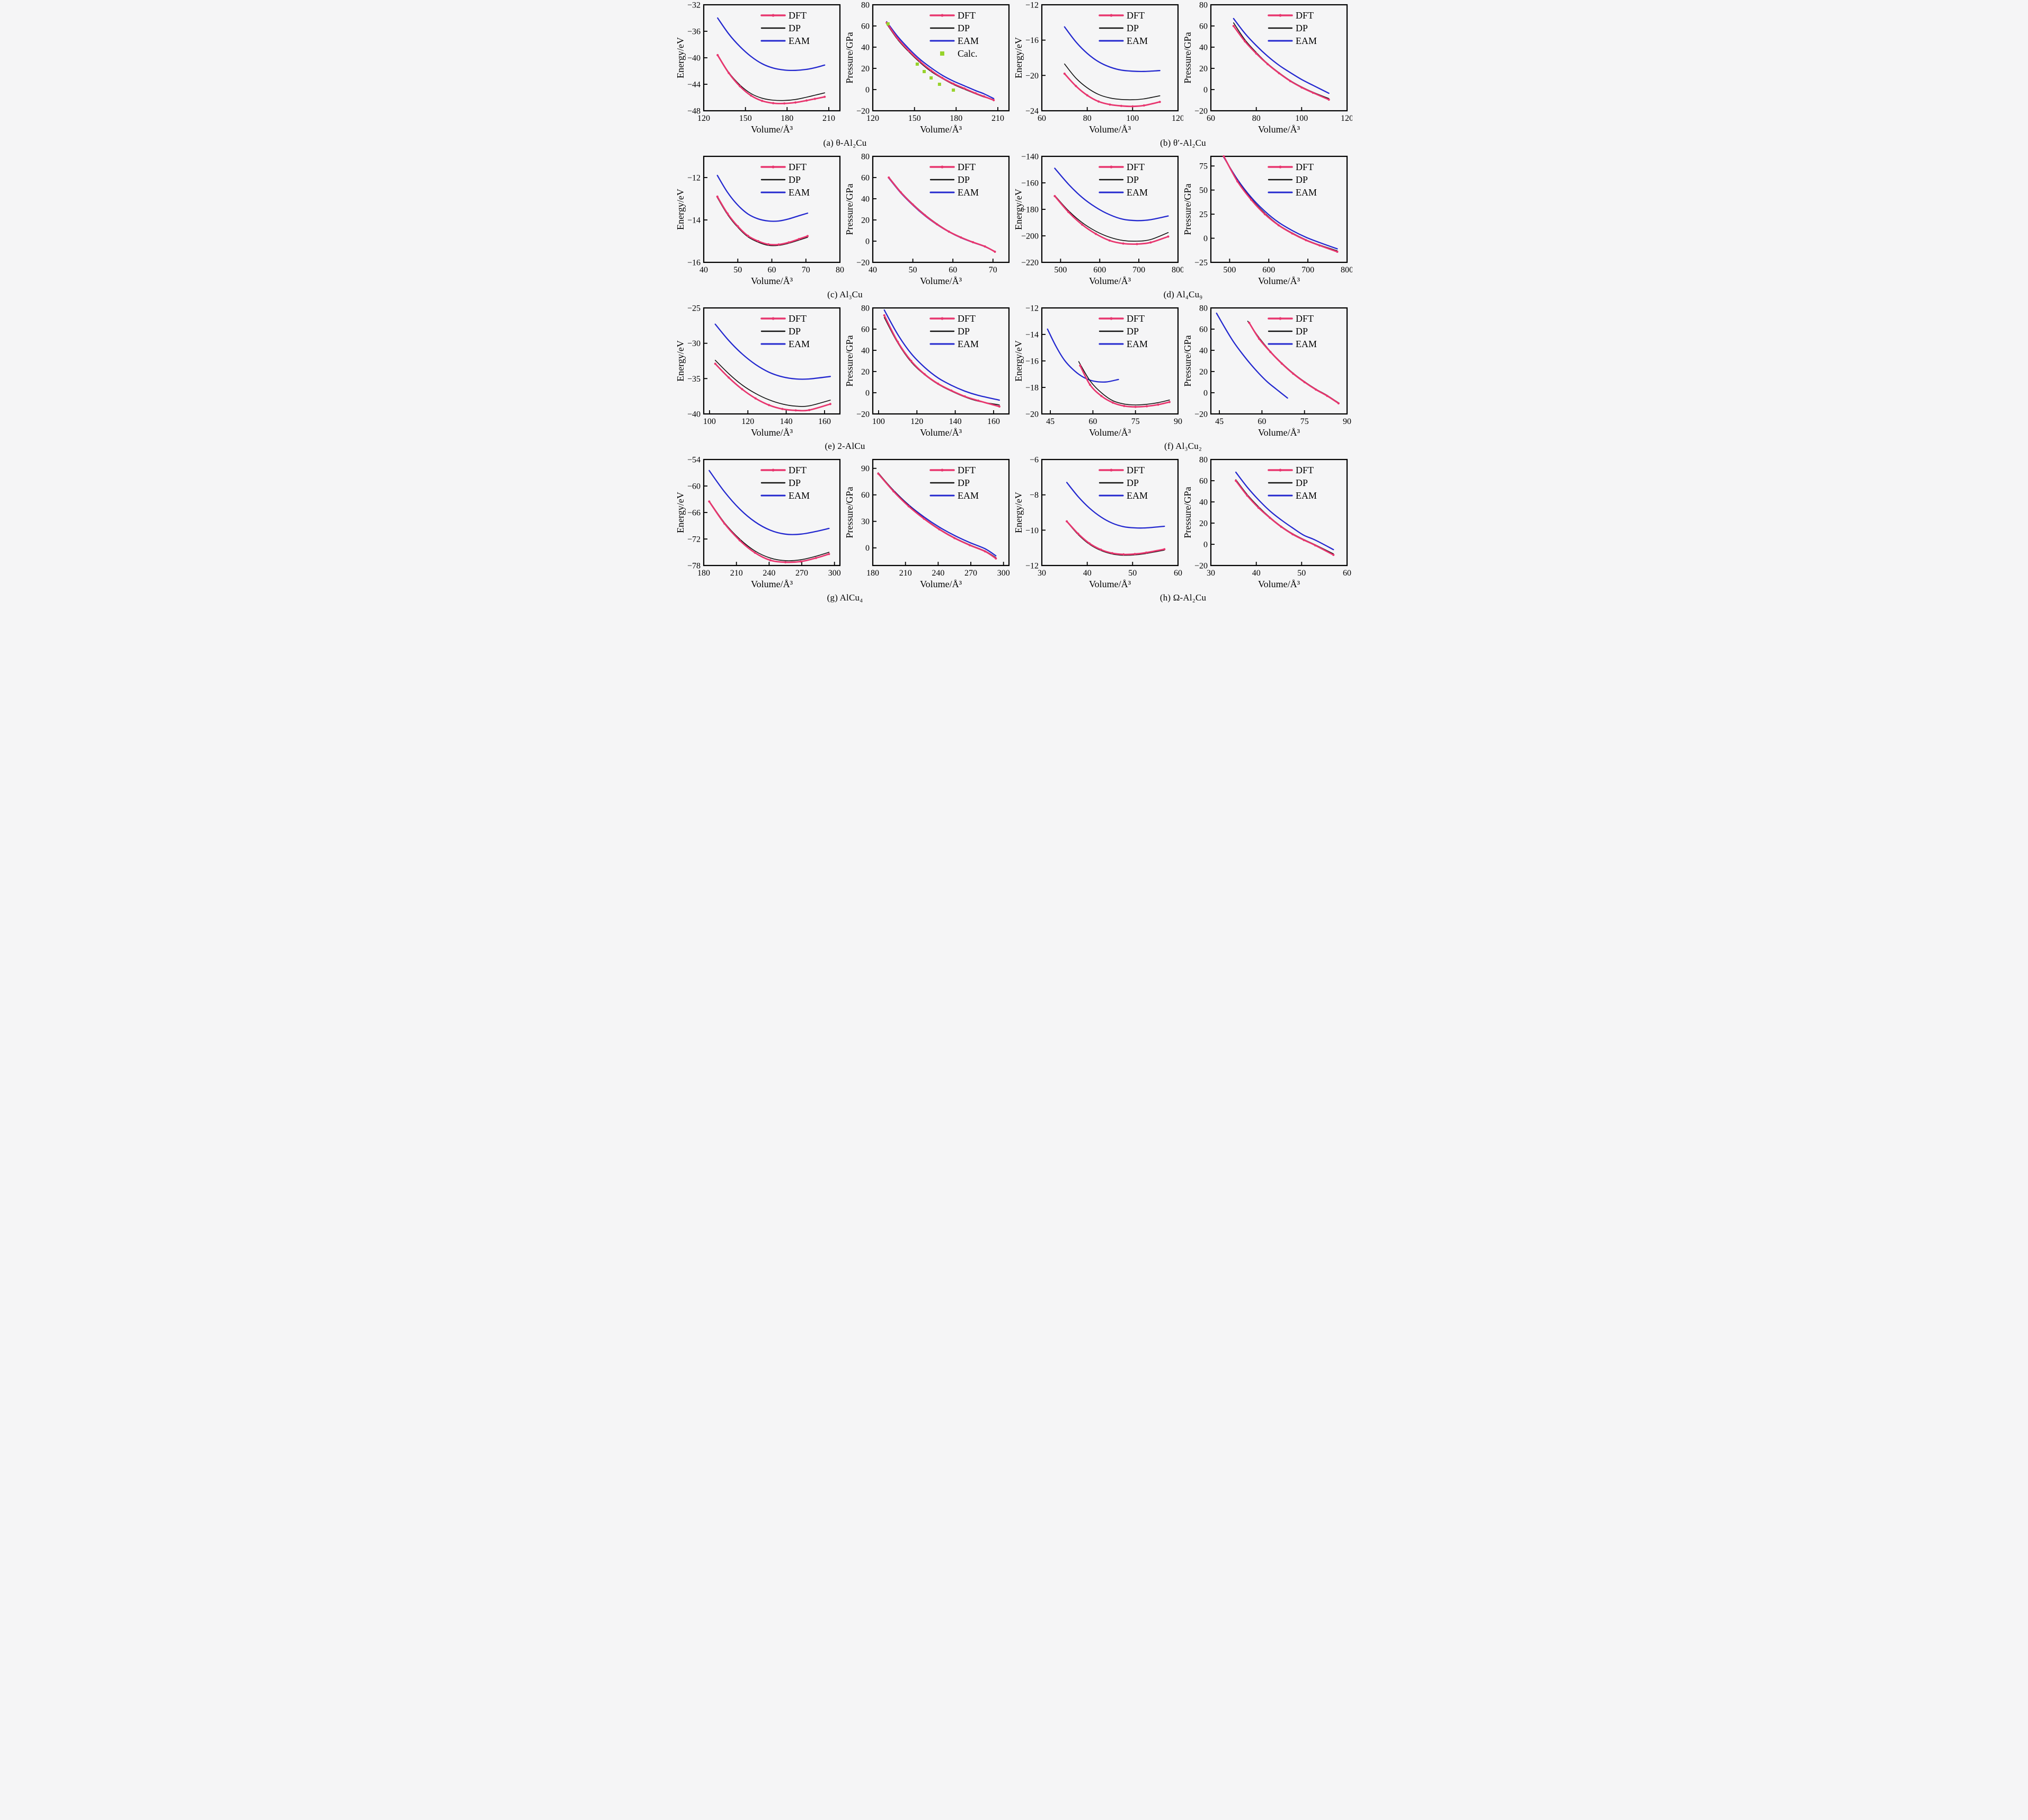 This screenshot has width=2028, height=1820. I want to click on svg-text: −72, so click(693, 540).